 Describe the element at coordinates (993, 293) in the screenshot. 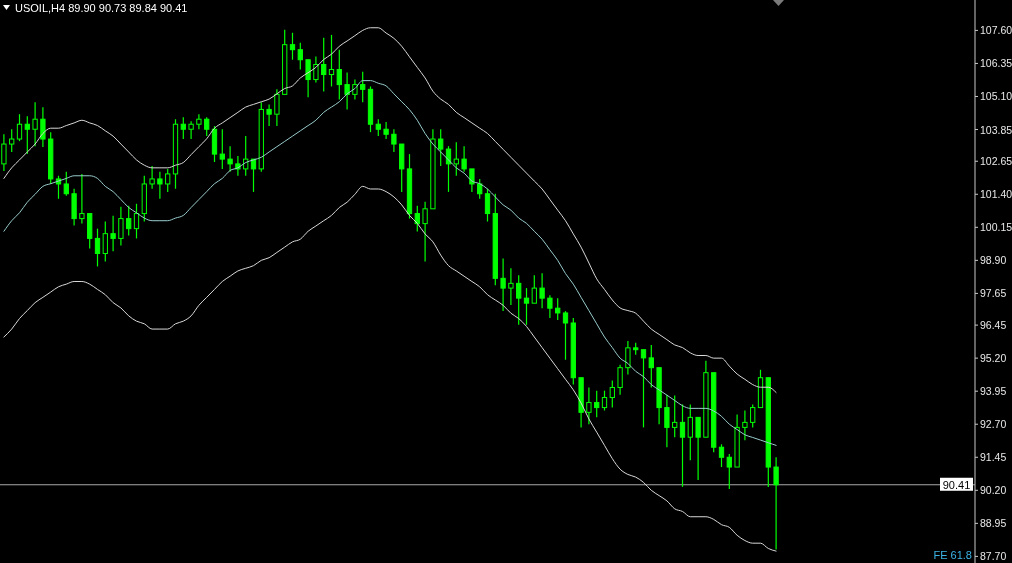

I see `y-tick-label: 97.65` at that location.